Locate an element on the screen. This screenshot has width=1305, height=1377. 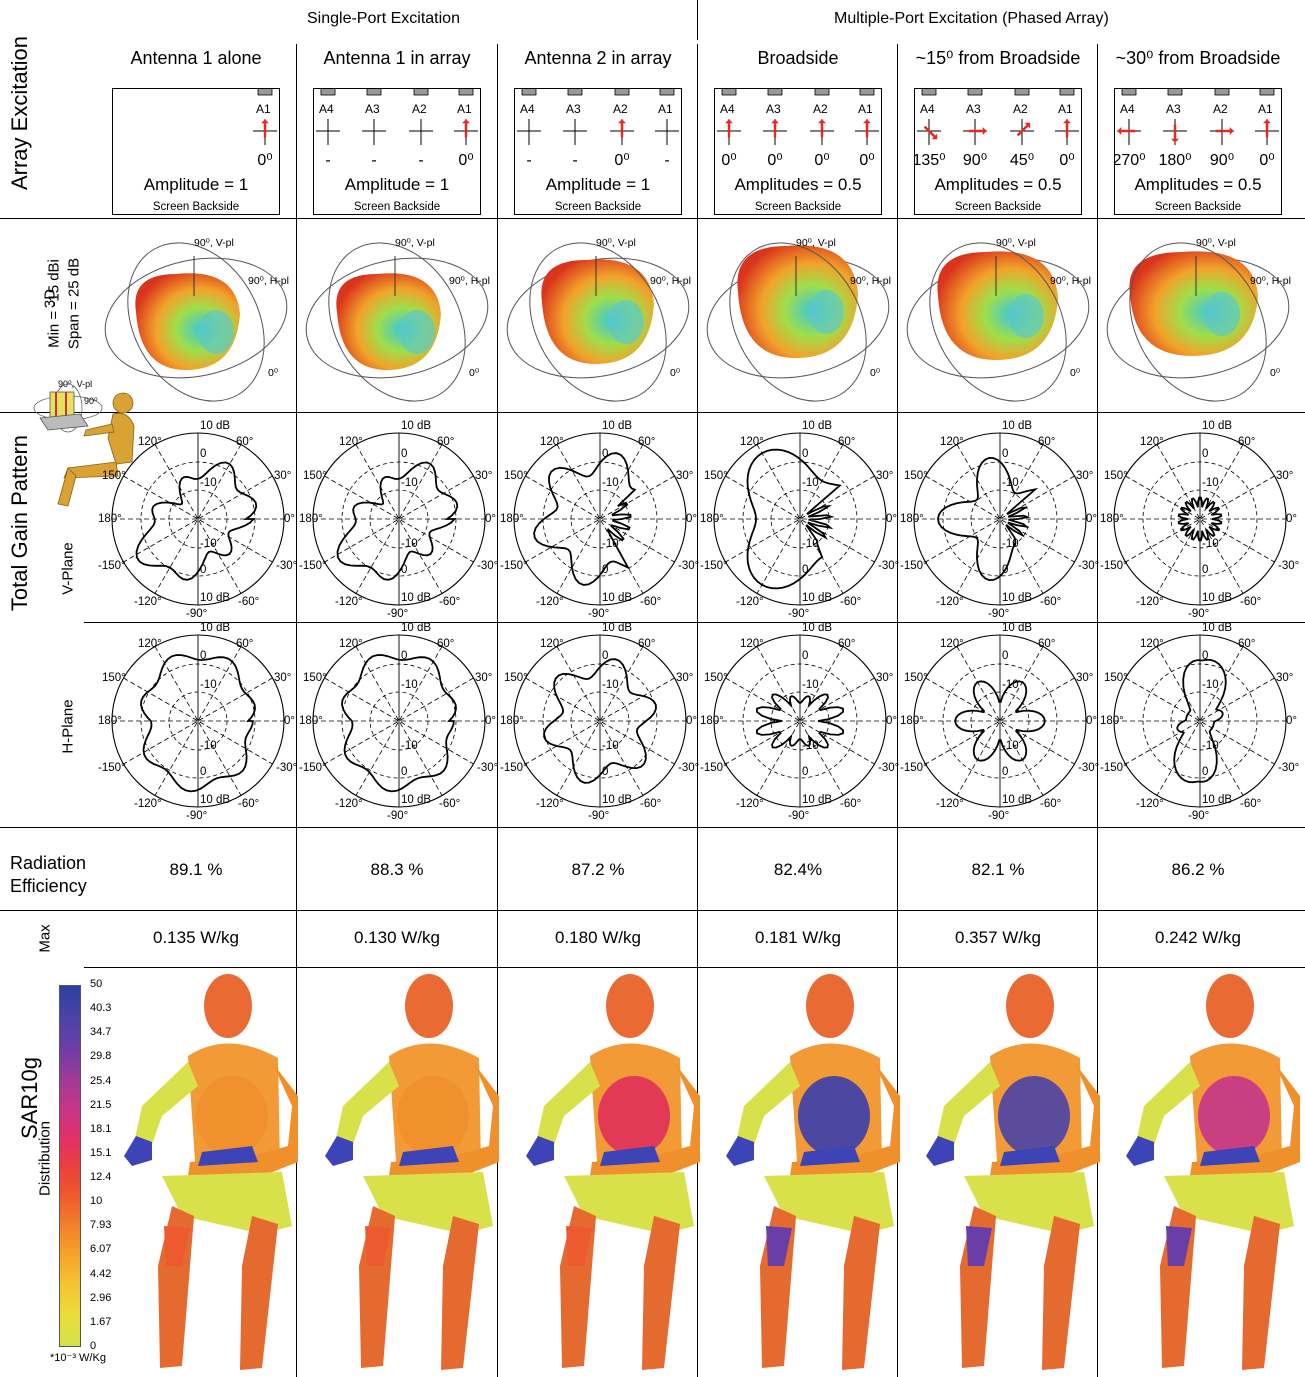
max-sar-value: 0.242 W/kg is located at coordinates (1198, 937).